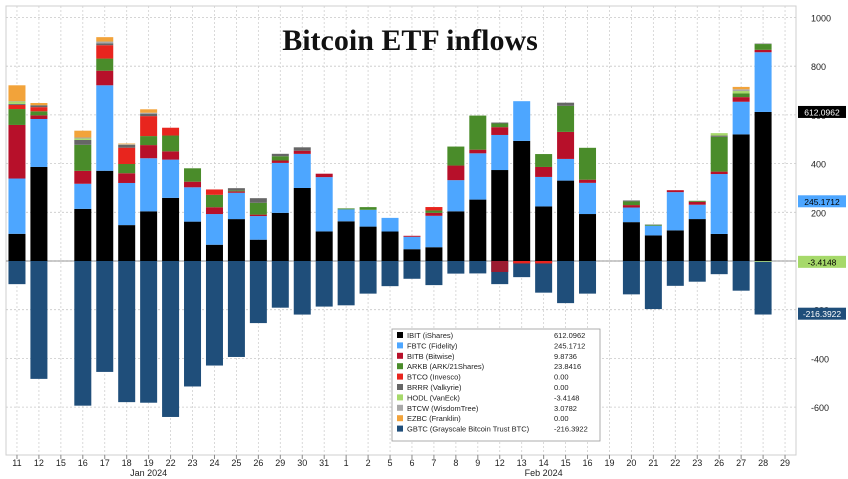  I want to click on x-tick-label: 29, so click(280, 463).